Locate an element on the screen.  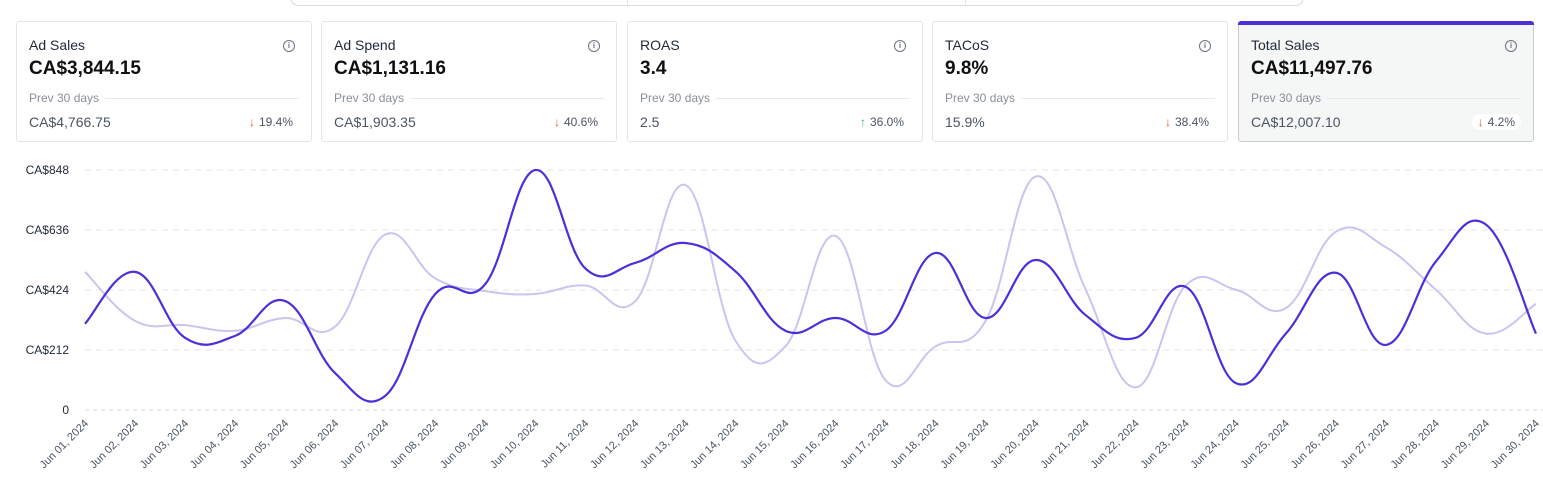
change-badge: ↓ 4.2% is located at coordinates (1496, 122).